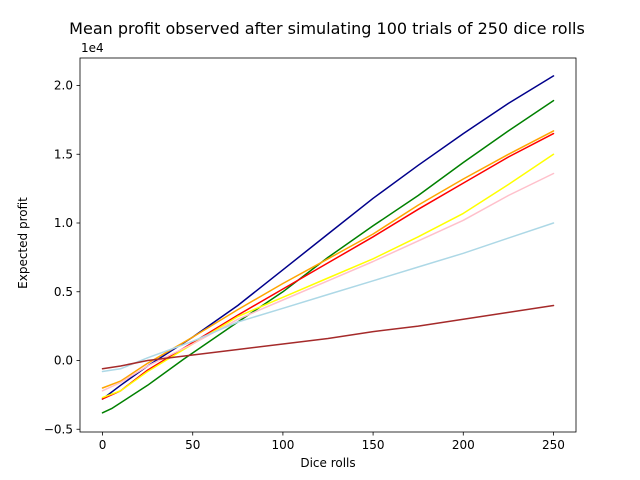 This screenshot has width=640, height=480. What do you see at coordinates (192, 445) in the screenshot?
I see `x-tick-label: 50` at bounding box center [192, 445].